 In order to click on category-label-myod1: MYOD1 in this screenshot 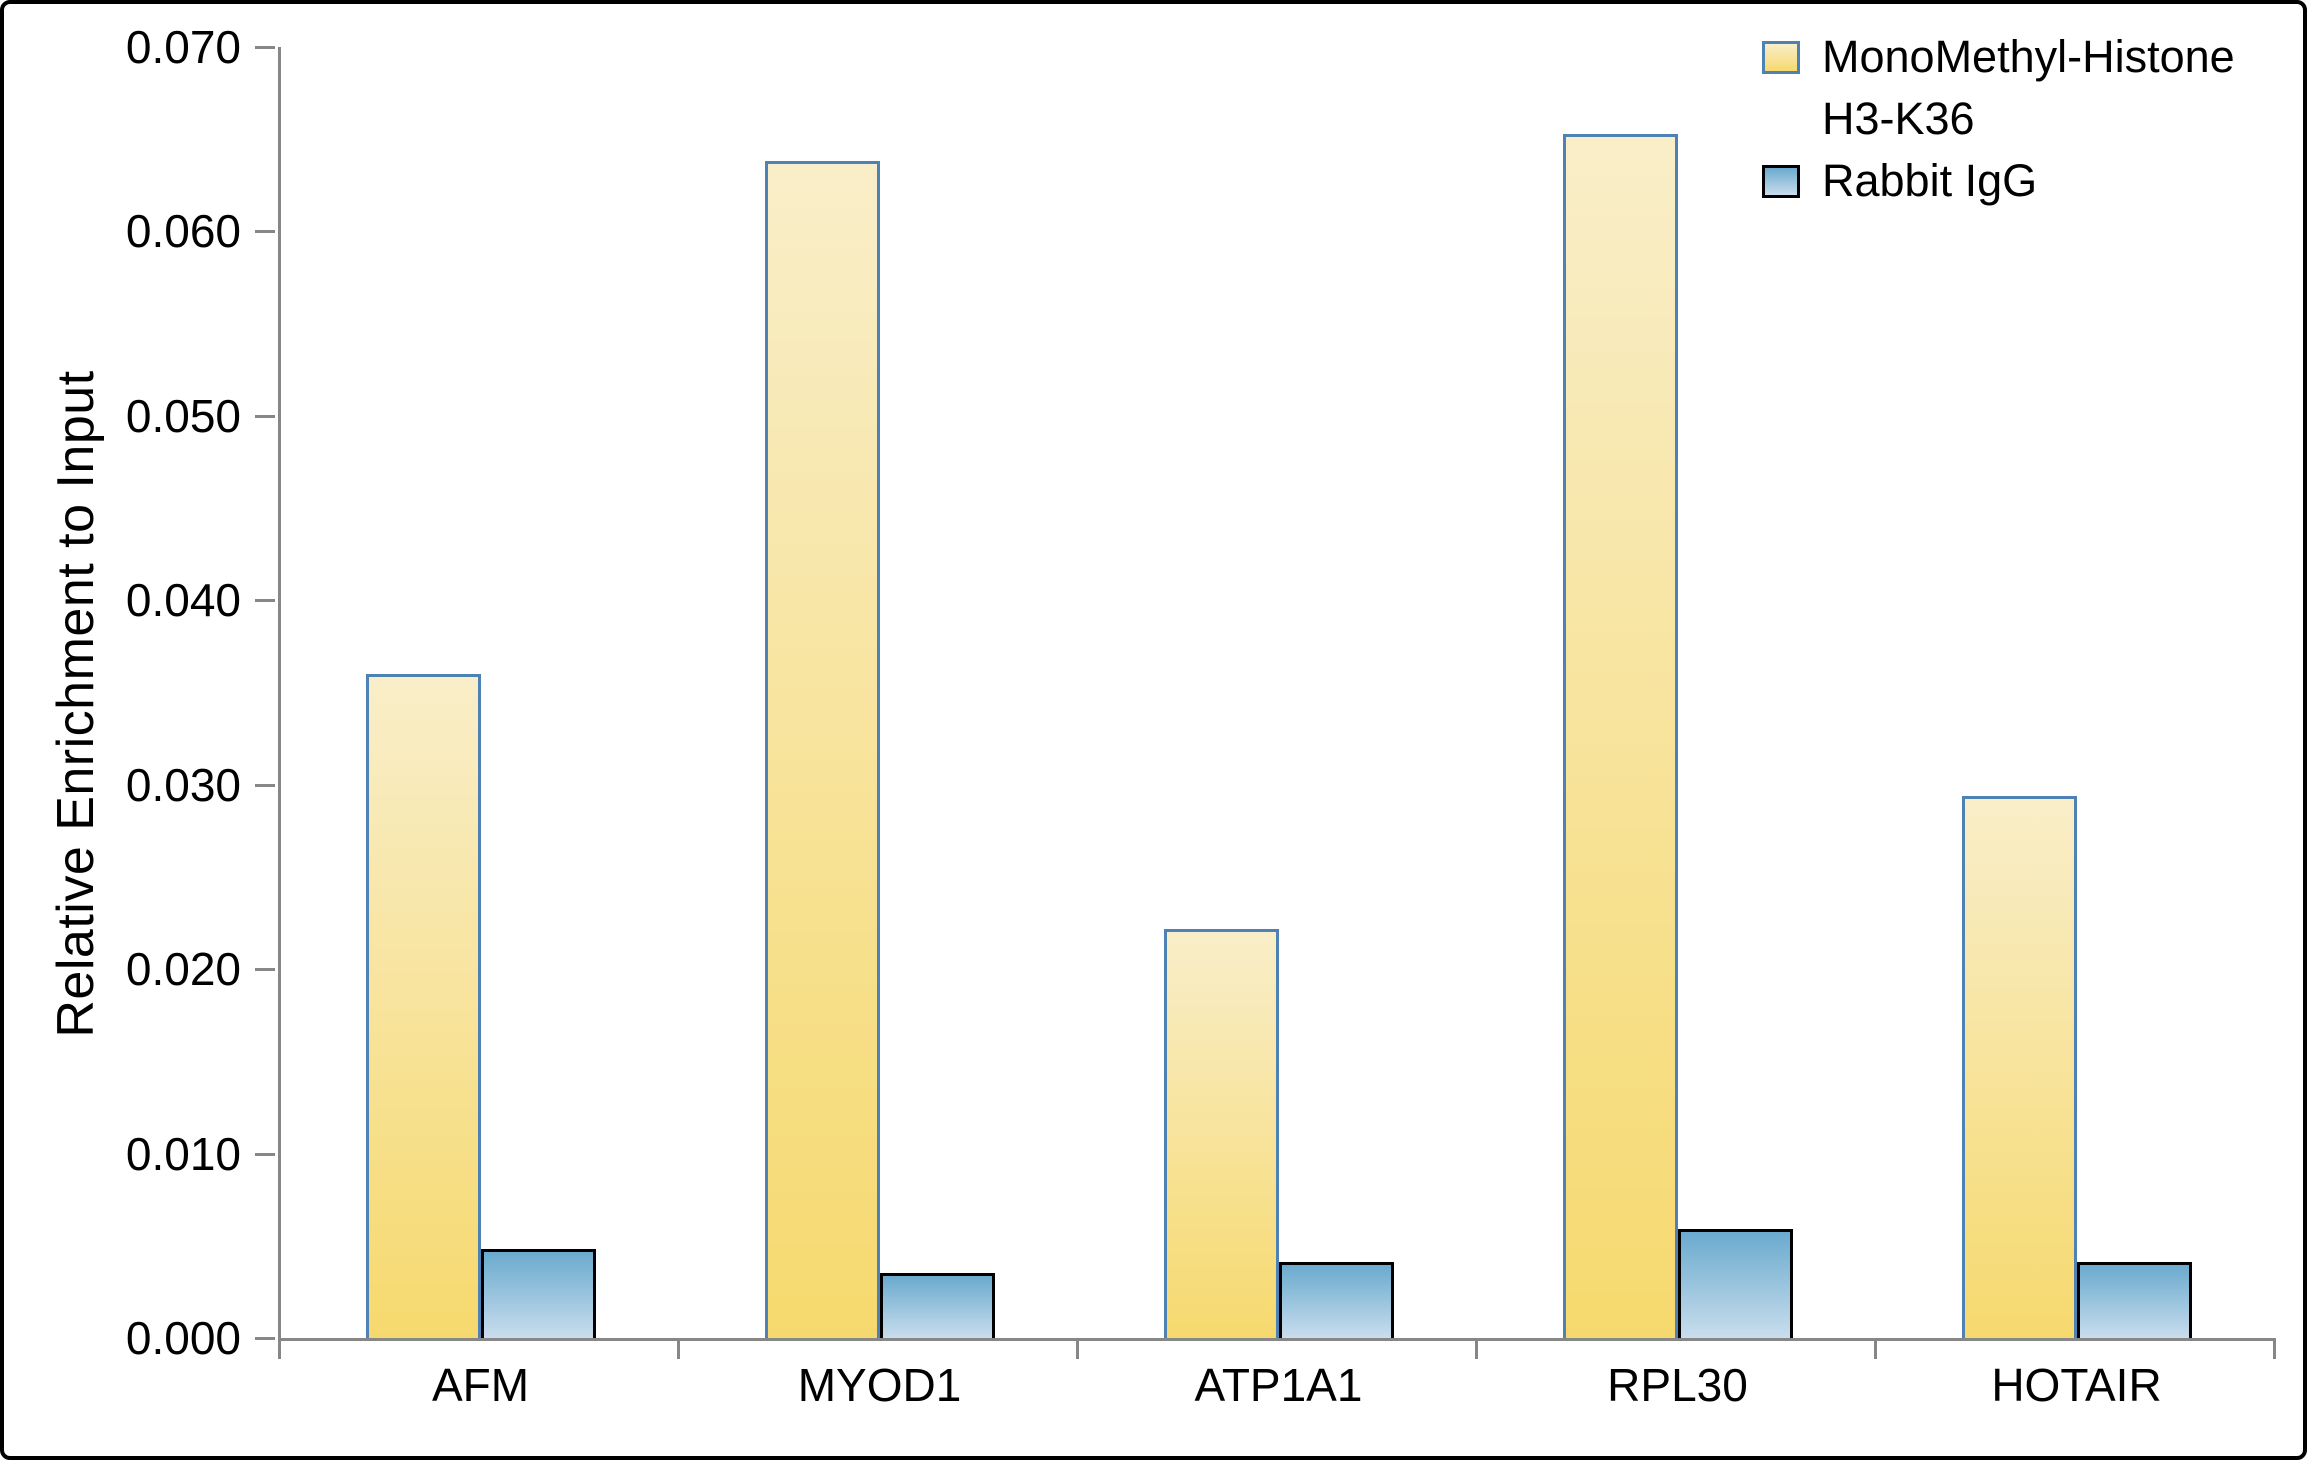, I will do `click(879, 1385)`.